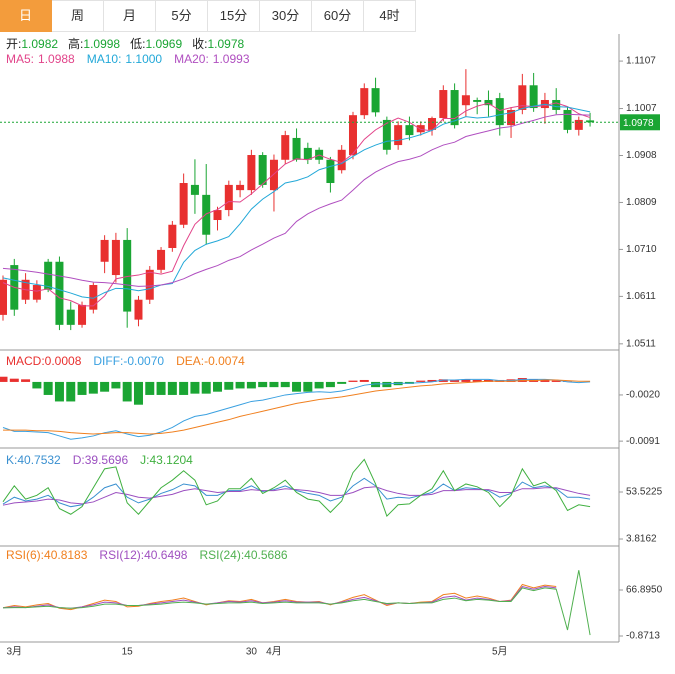  I want to click on legend-text: DIFF:, so click(108, 361).